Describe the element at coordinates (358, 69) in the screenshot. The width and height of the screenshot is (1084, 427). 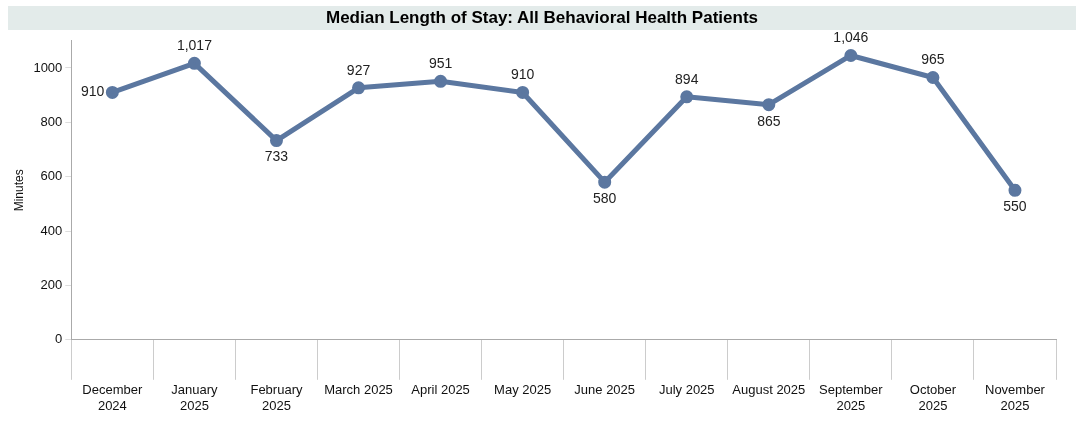
I see `data-label: 927` at that location.